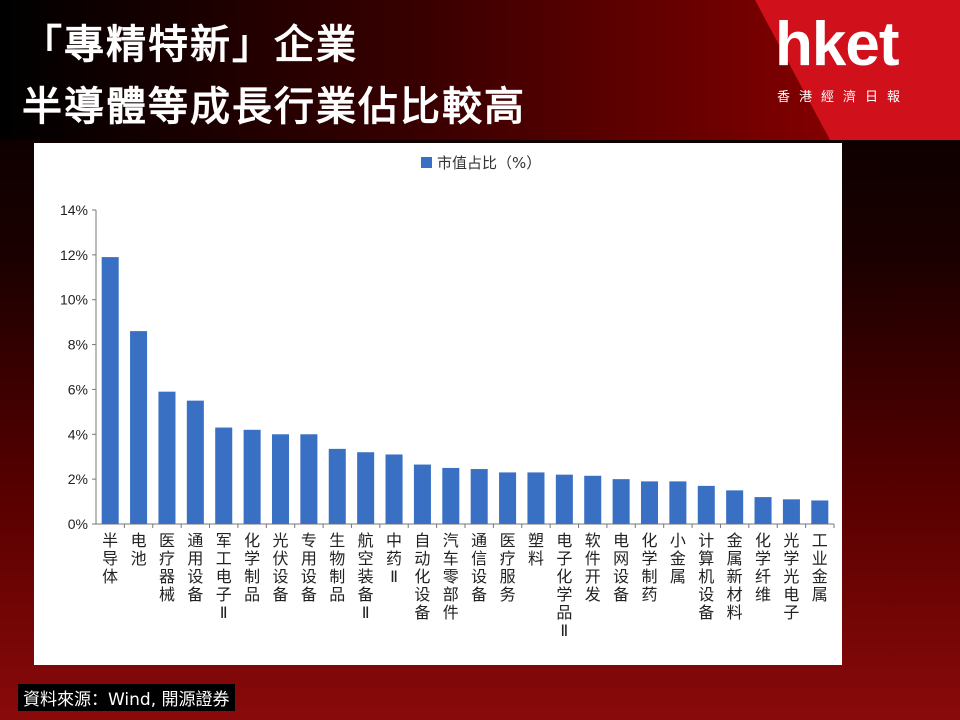 The width and height of the screenshot is (960, 720). I want to click on y-tick-label: 8%, so click(78, 345).